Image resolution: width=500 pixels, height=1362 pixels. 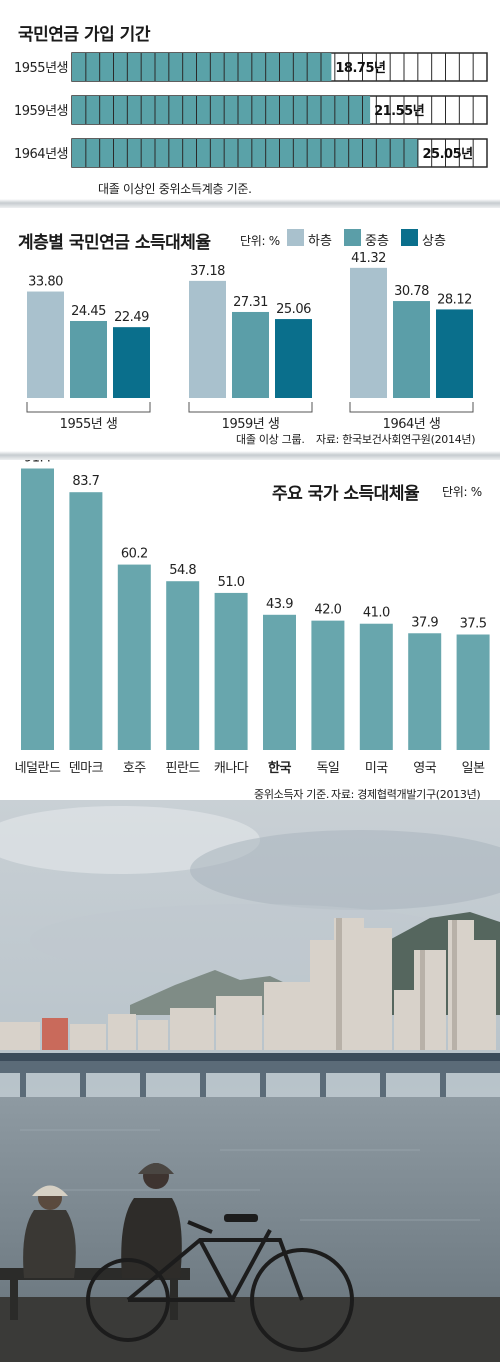 I want to click on chart3-note: 중위소득자 기준., so click(x=292, y=794).